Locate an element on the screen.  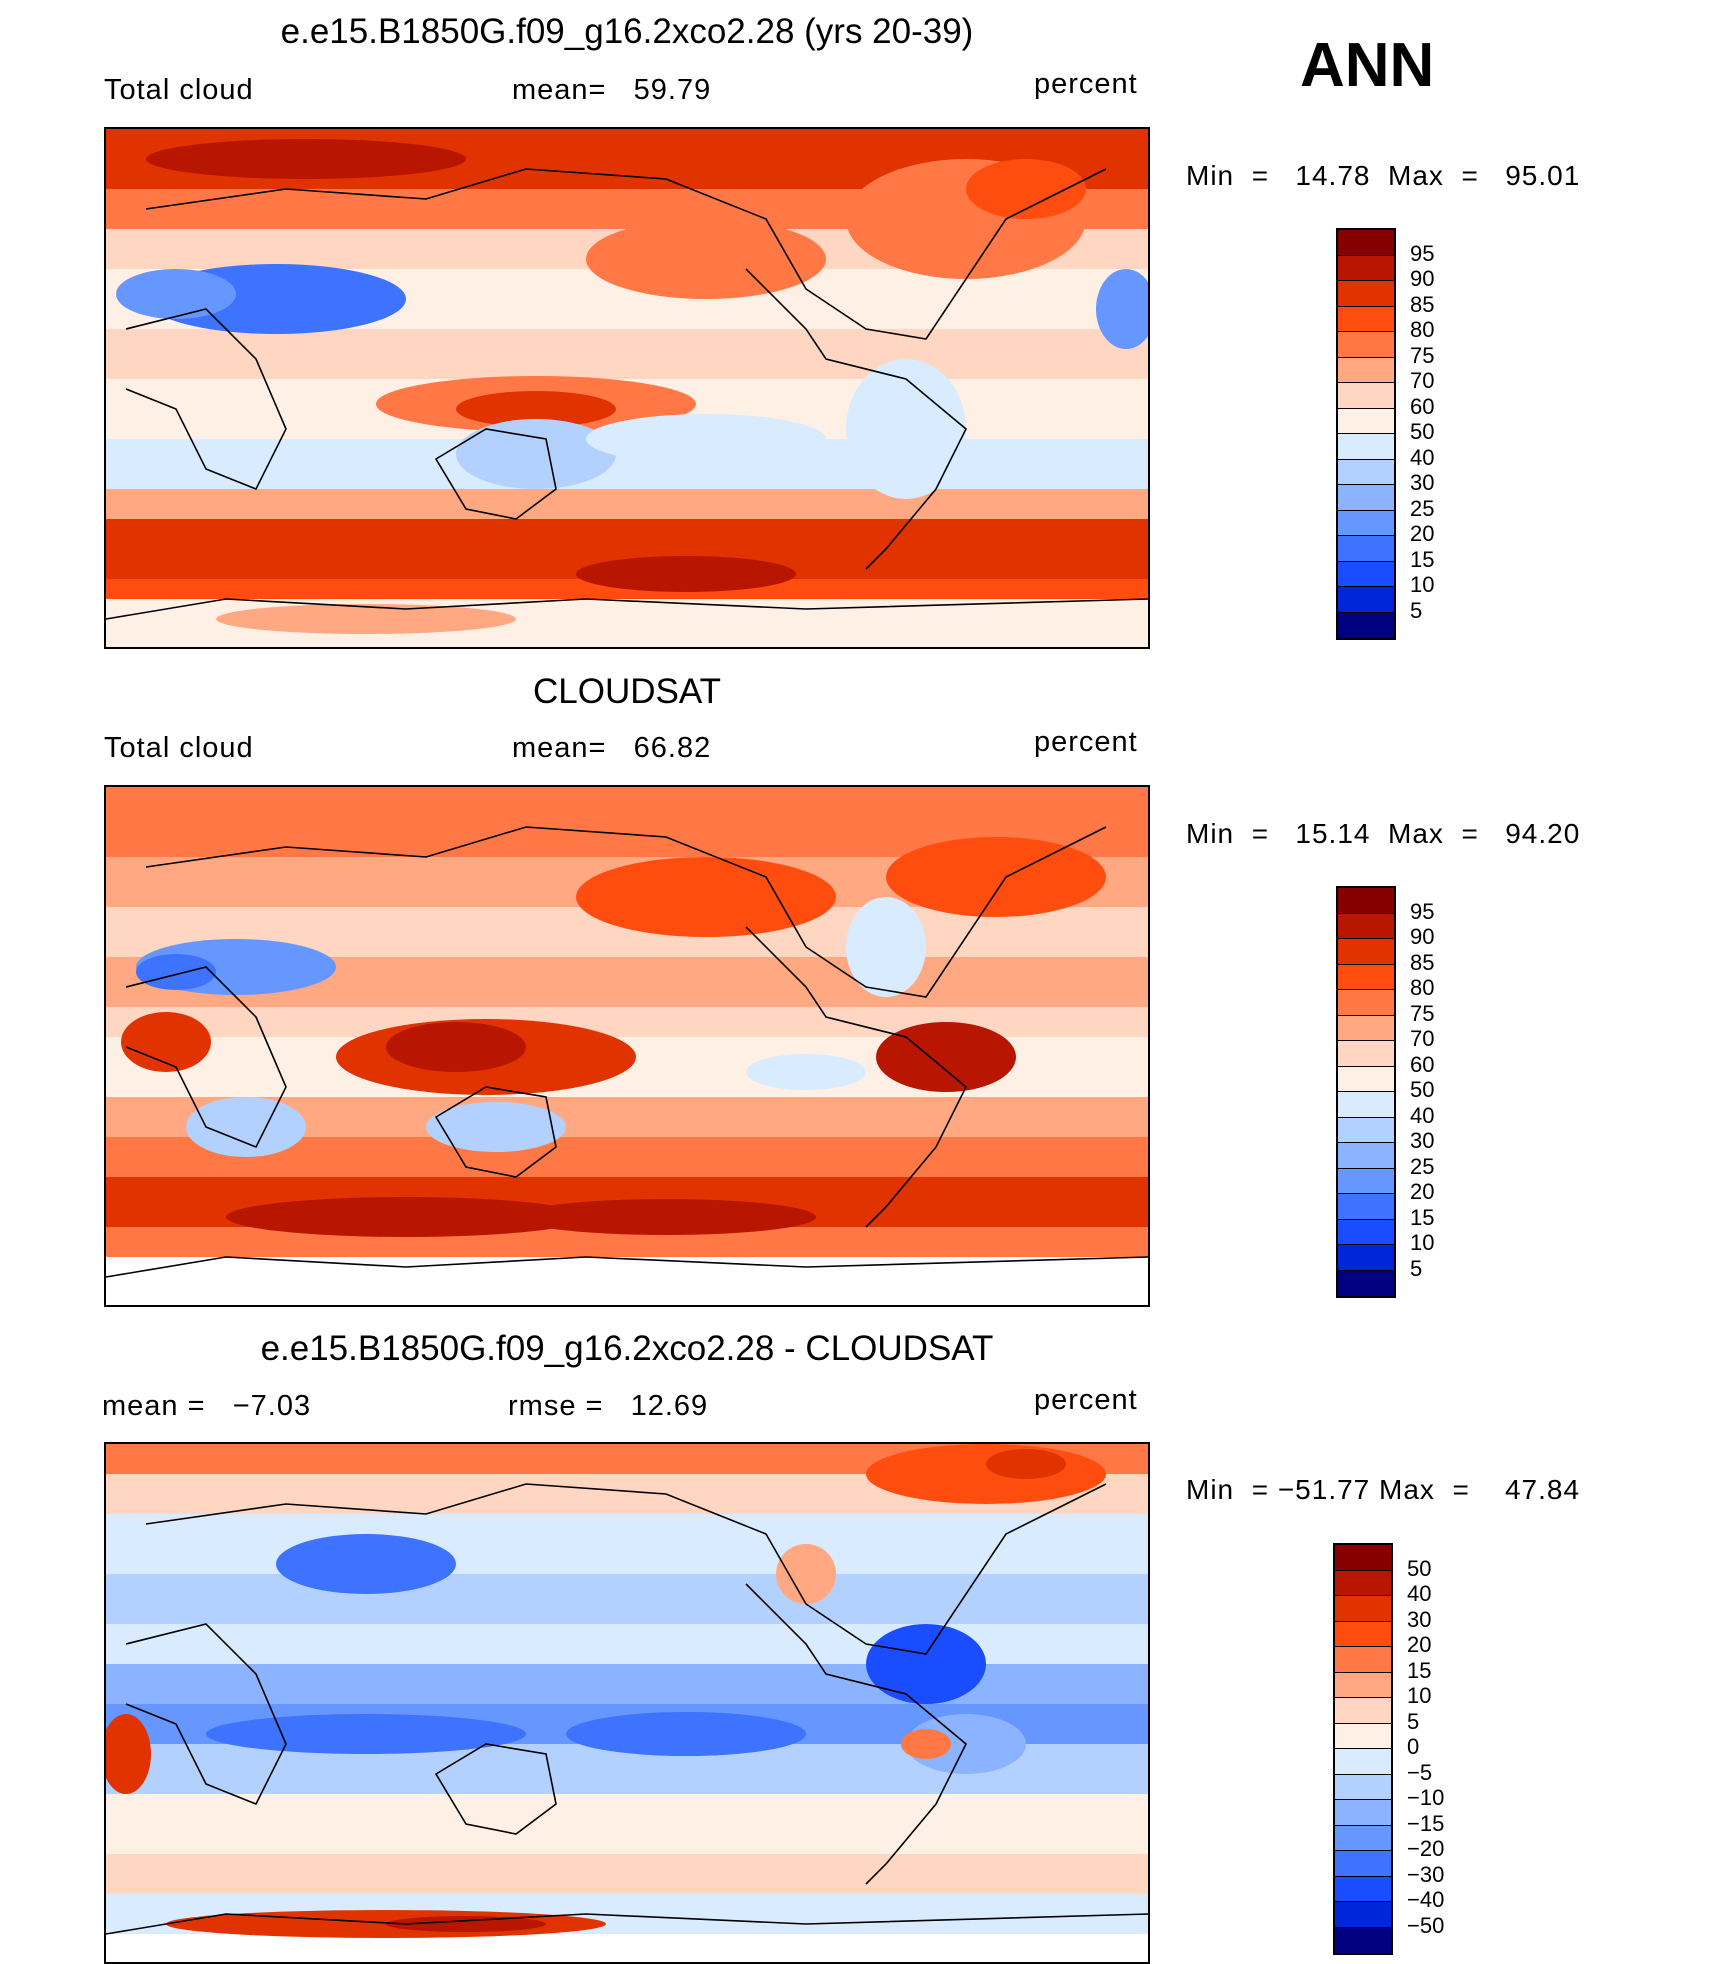
panel1-stats: Min = 14.78 Max = 95.01 is located at coordinates (1383, 175).